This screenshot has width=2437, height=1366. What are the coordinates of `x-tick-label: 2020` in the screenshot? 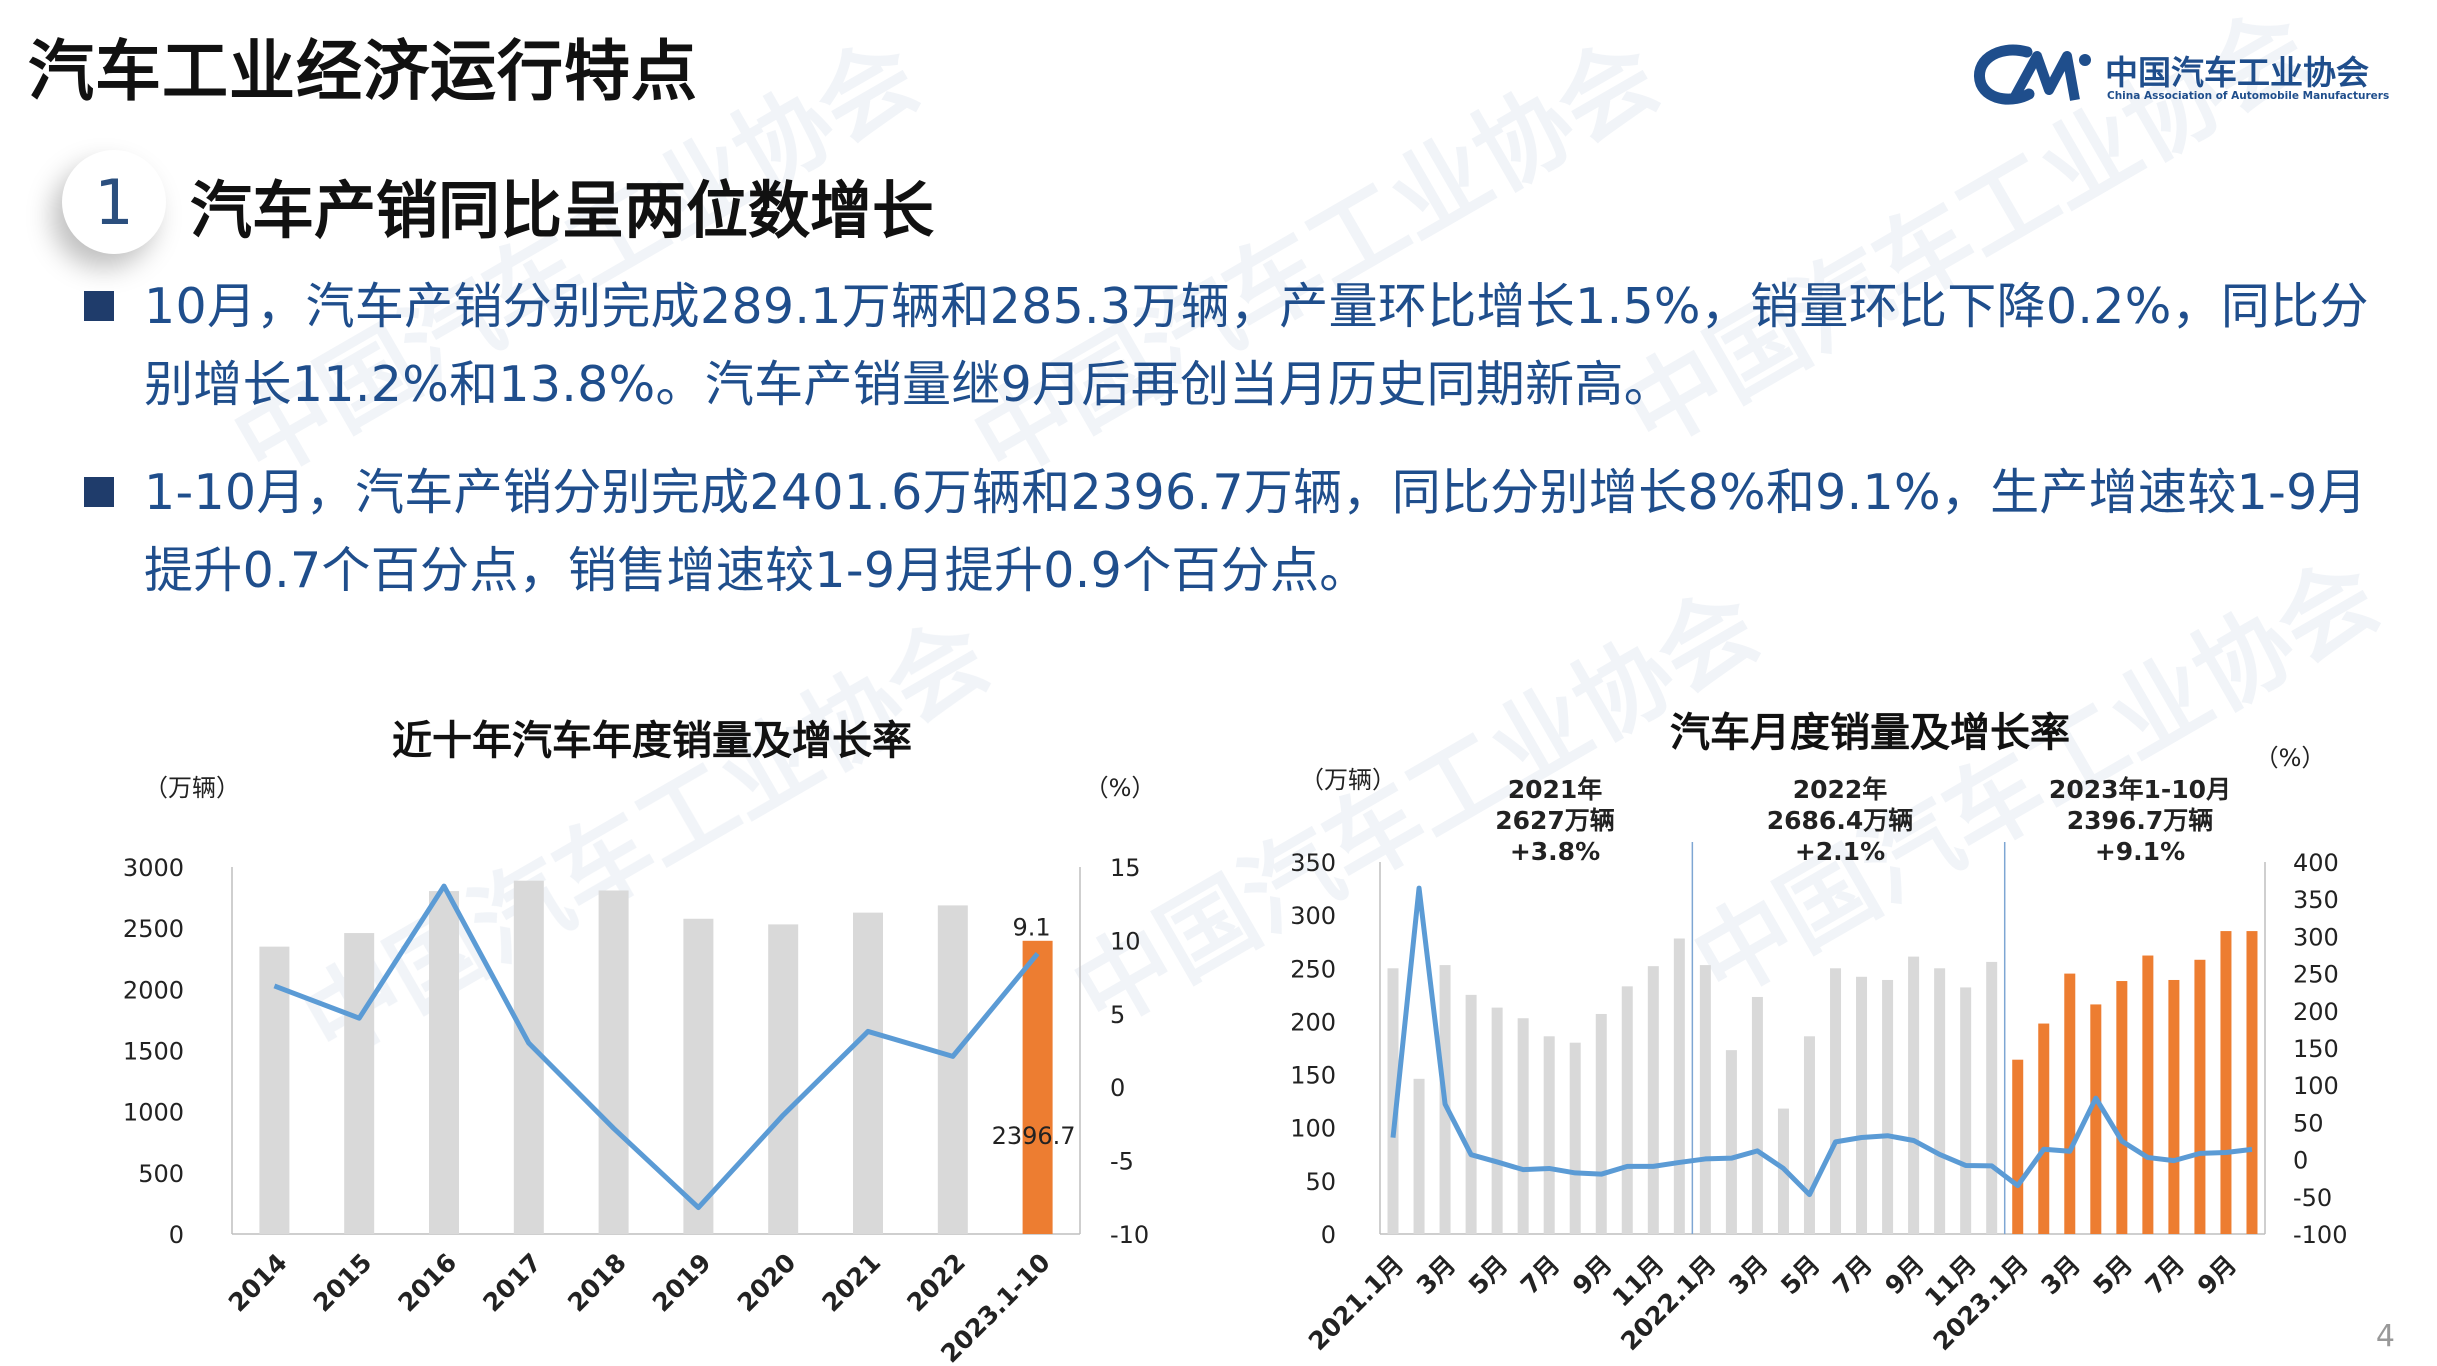 It's located at (767, 1283).